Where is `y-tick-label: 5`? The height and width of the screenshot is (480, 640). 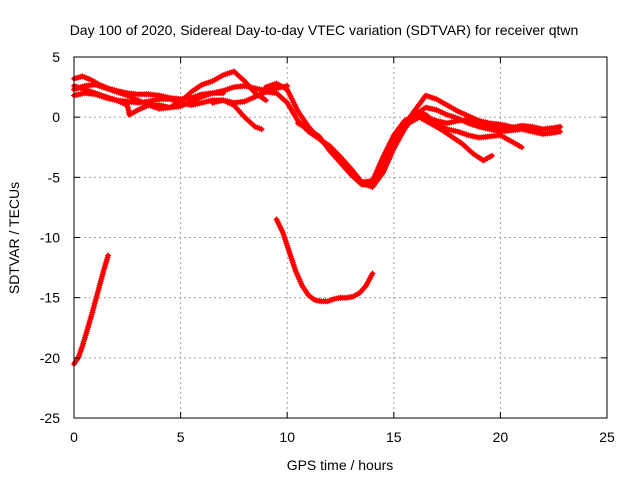
y-tick-label: 5 is located at coordinates (56, 57).